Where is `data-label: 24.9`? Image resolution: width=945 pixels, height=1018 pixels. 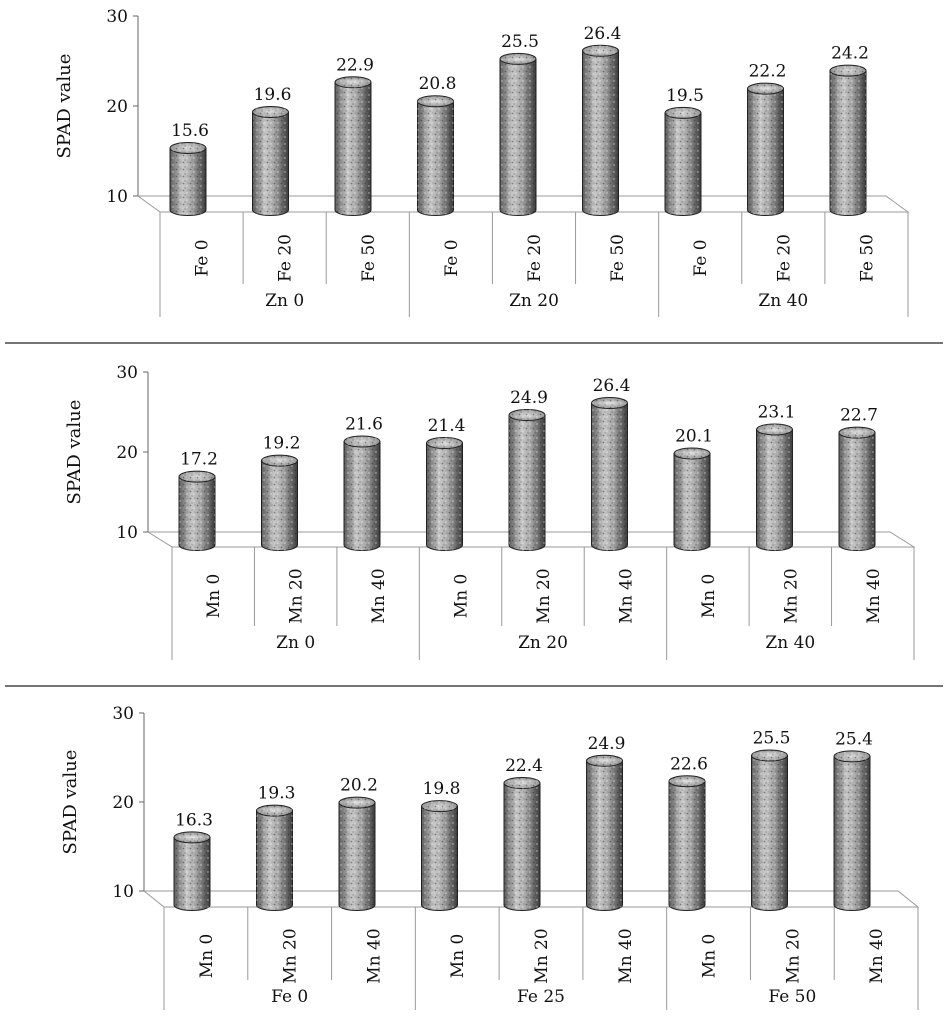
data-label: 24.9 is located at coordinates (529, 398).